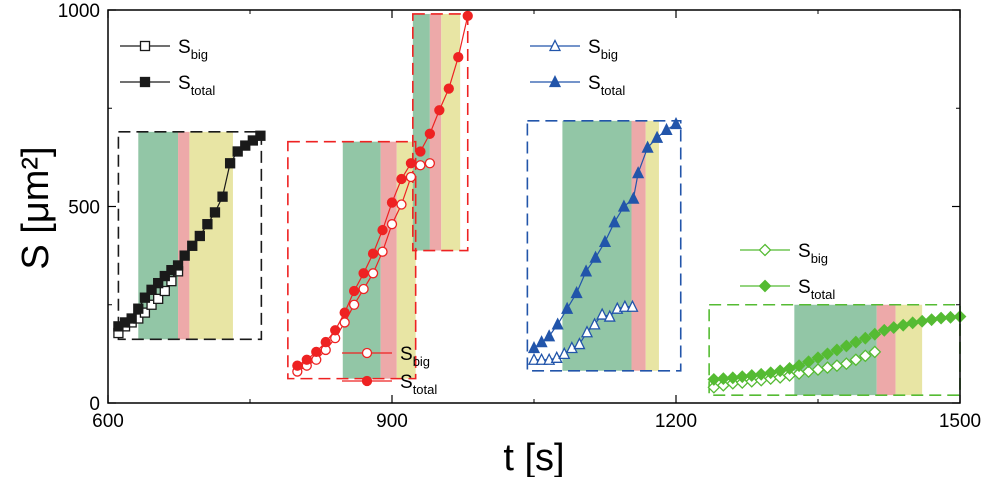 The height and width of the screenshot is (477, 1000). Describe the element at coordinates (94, 404) in the screenshot. I see `y-tick-label: 0` at that location.